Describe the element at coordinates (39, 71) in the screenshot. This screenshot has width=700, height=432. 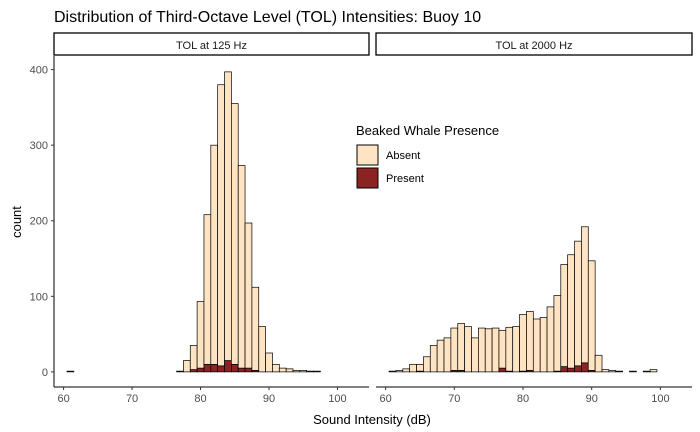
I see `y-tick-label: 400` at that location.